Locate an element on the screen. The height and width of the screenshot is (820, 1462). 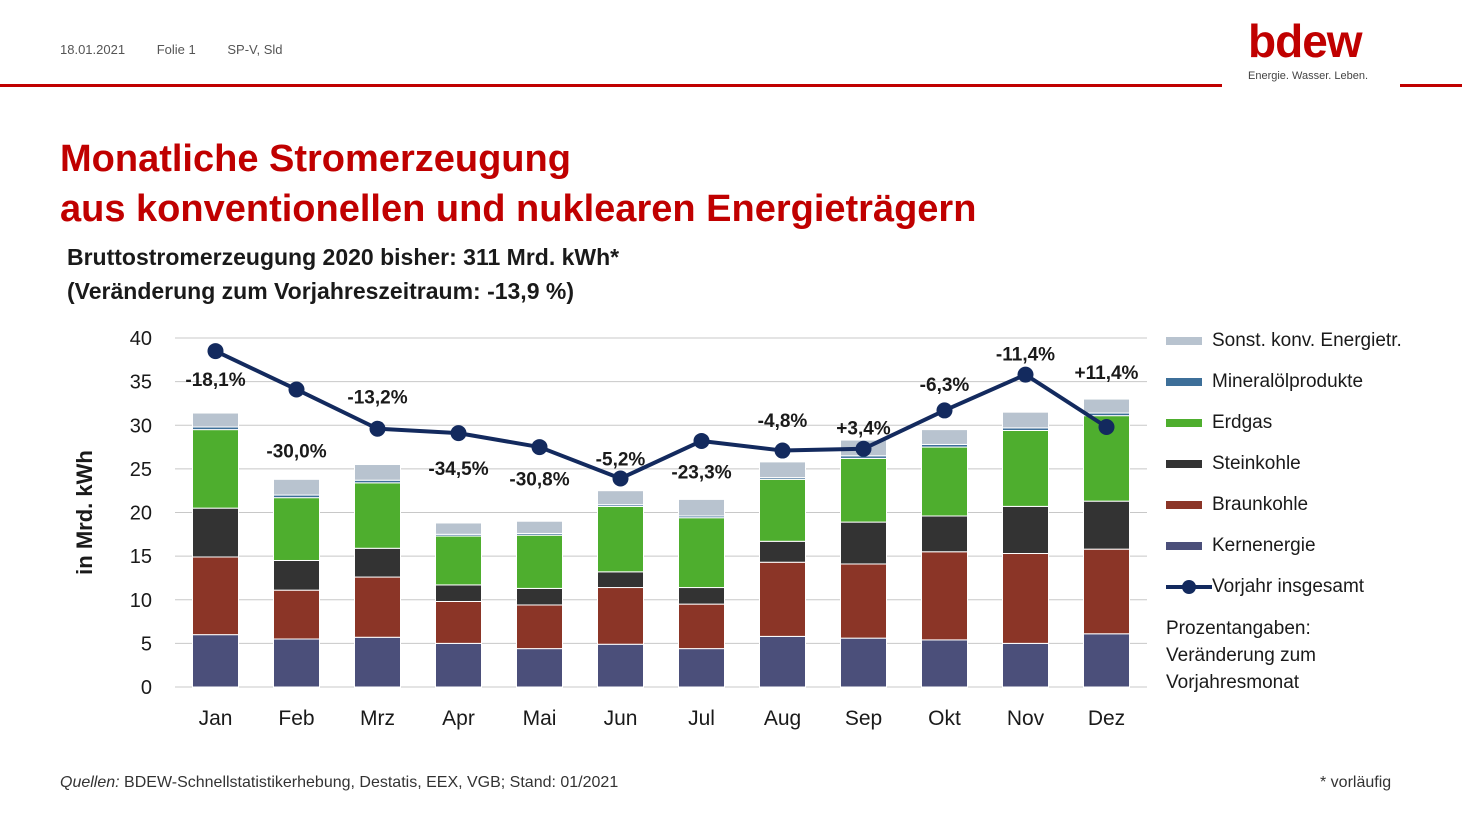
legend-item-erdgas: Erdgas is located at coordinates (1311, 422).